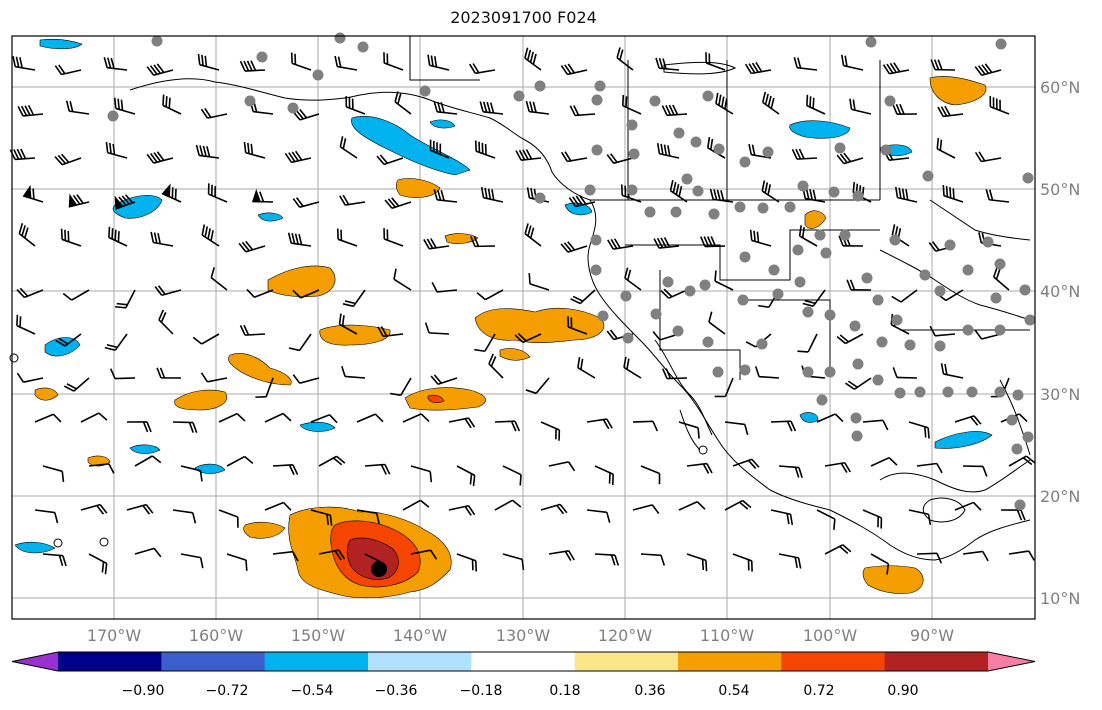  I want to click on lat-label: 50°N, so click(1060, 189).